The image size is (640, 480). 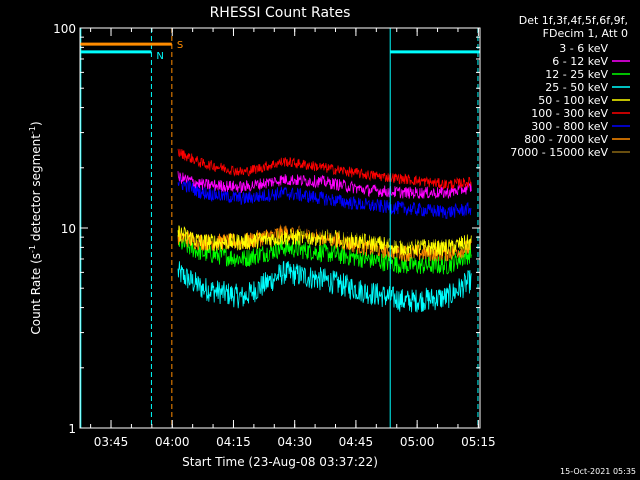 I want to click on legend-entry: 100 - 300 keV, so click(x=569, y=113).